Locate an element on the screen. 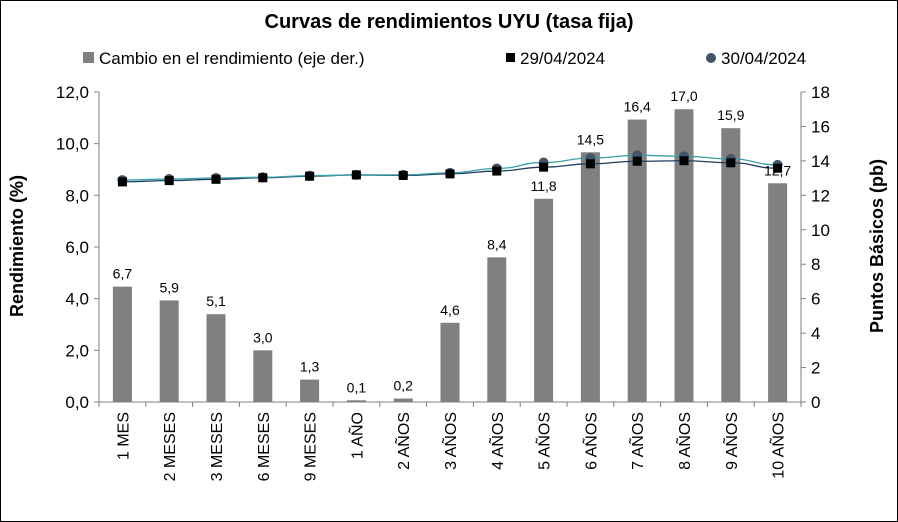 The width and height of the screenshot is (898, 522). bar-value-label: 0,2 is located at coordinates (403, 386).